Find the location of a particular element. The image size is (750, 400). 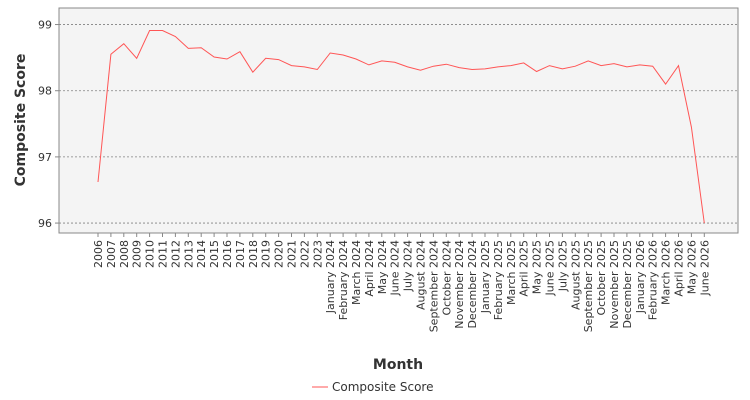

x-tick-label: June 2024 is located at coordinates (395, 268).